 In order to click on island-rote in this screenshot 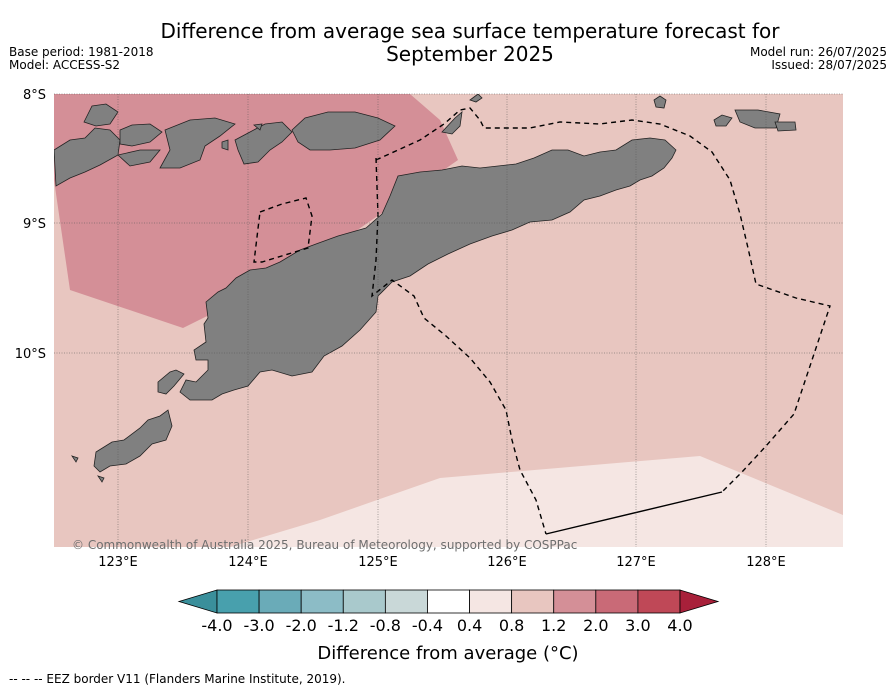, I will do `click(133, 441)`.